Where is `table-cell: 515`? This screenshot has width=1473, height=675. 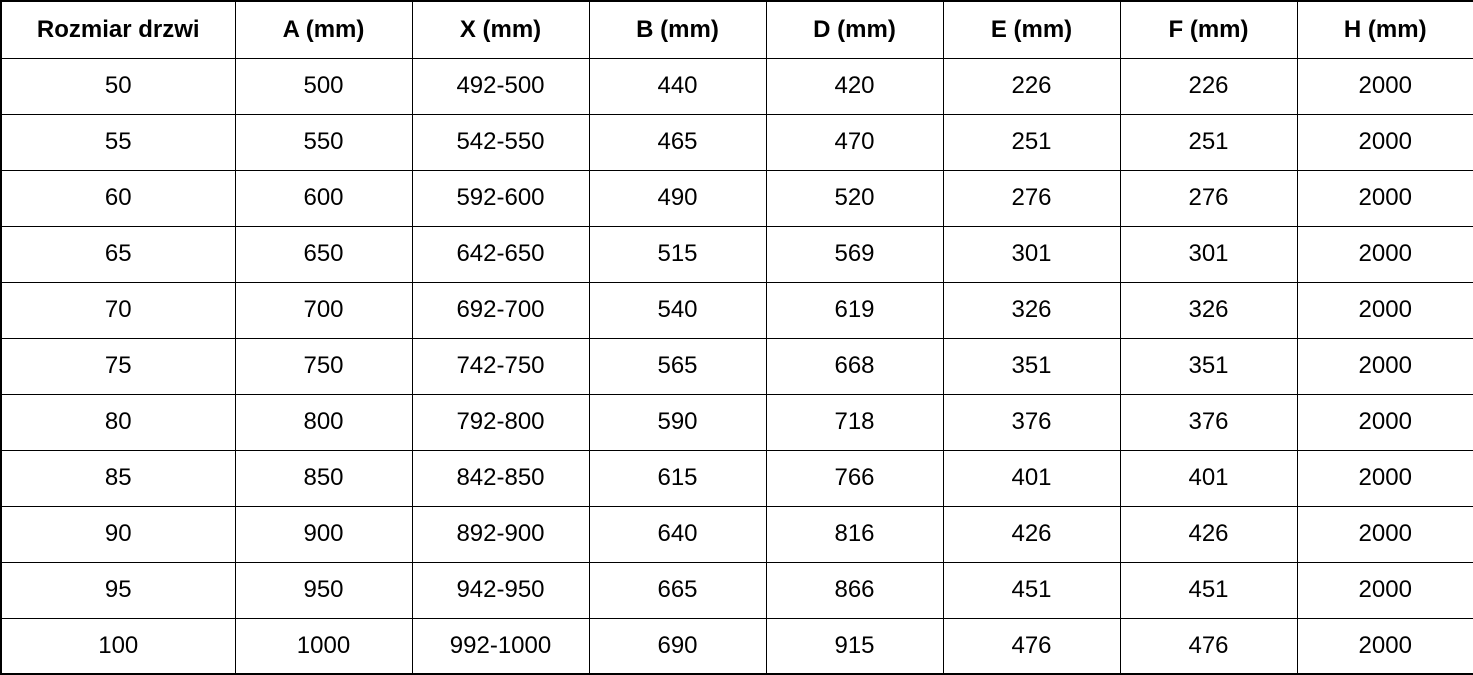 table-cell: 515 is located at coordinates (677, 254).